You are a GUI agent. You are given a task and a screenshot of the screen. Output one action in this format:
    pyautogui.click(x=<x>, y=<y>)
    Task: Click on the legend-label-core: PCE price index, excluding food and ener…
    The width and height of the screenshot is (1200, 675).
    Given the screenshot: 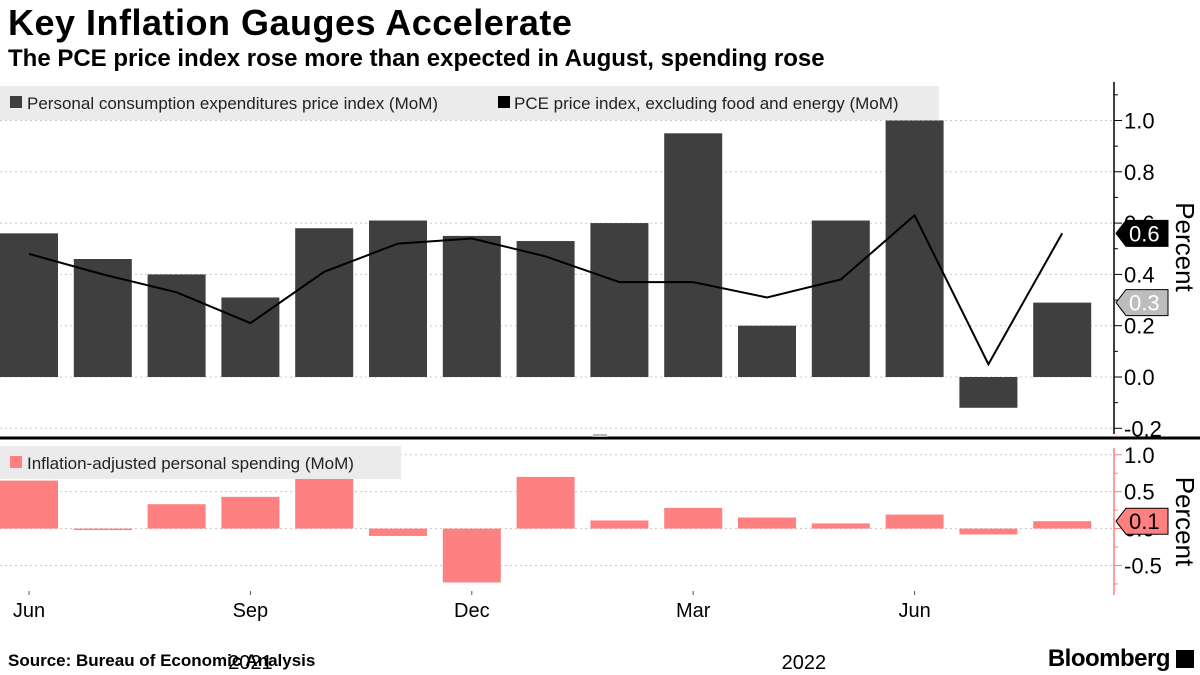 What is the action you would take?
    pyautogui.click(x=706, y=103)
    